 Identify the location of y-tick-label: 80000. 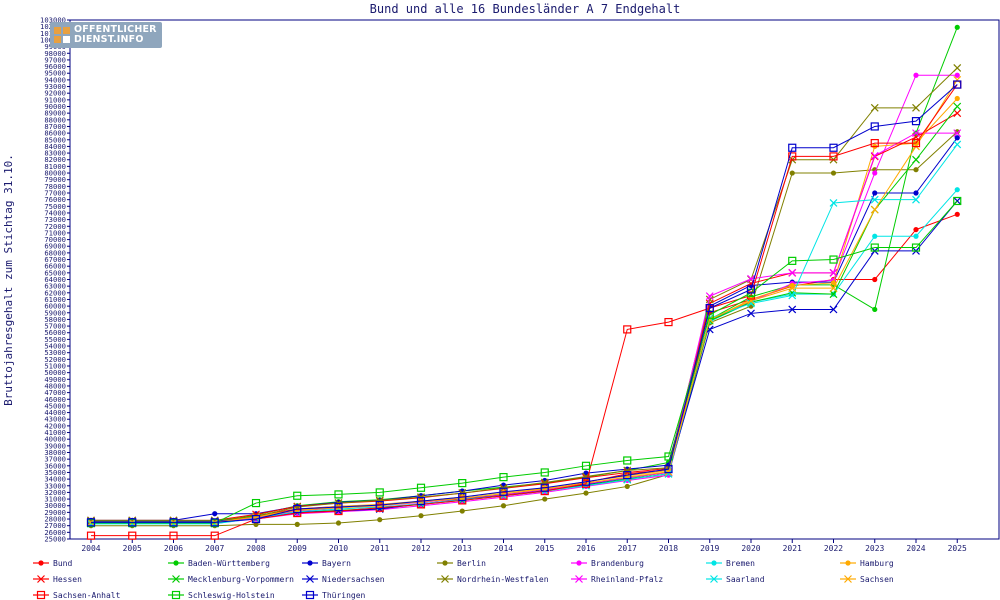
(55, 173).